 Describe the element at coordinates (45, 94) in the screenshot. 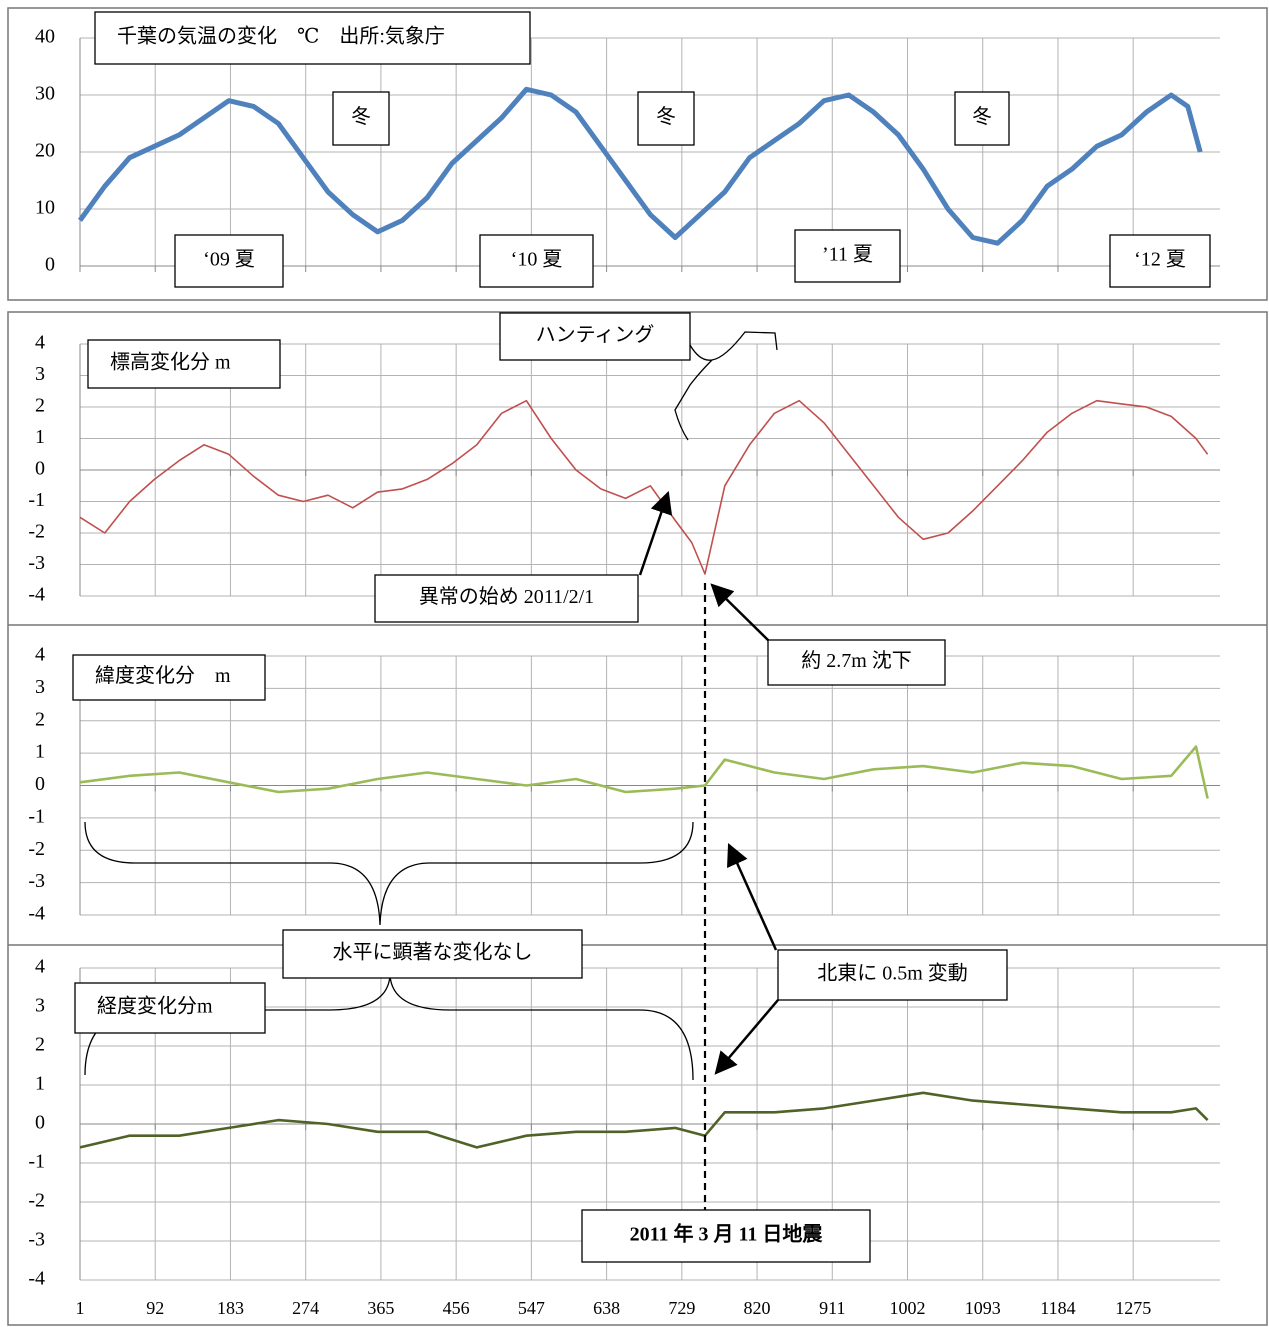

I see `y-tick-label: 30` at that location.